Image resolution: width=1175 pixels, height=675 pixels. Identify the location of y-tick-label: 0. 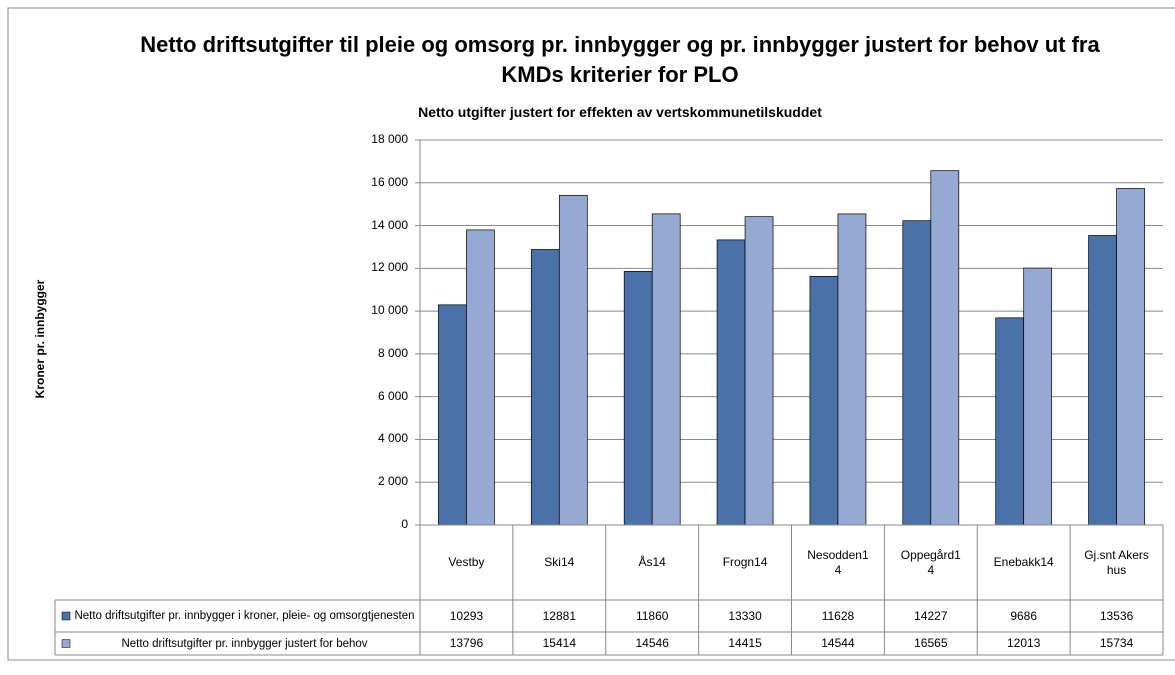
(404, 524).